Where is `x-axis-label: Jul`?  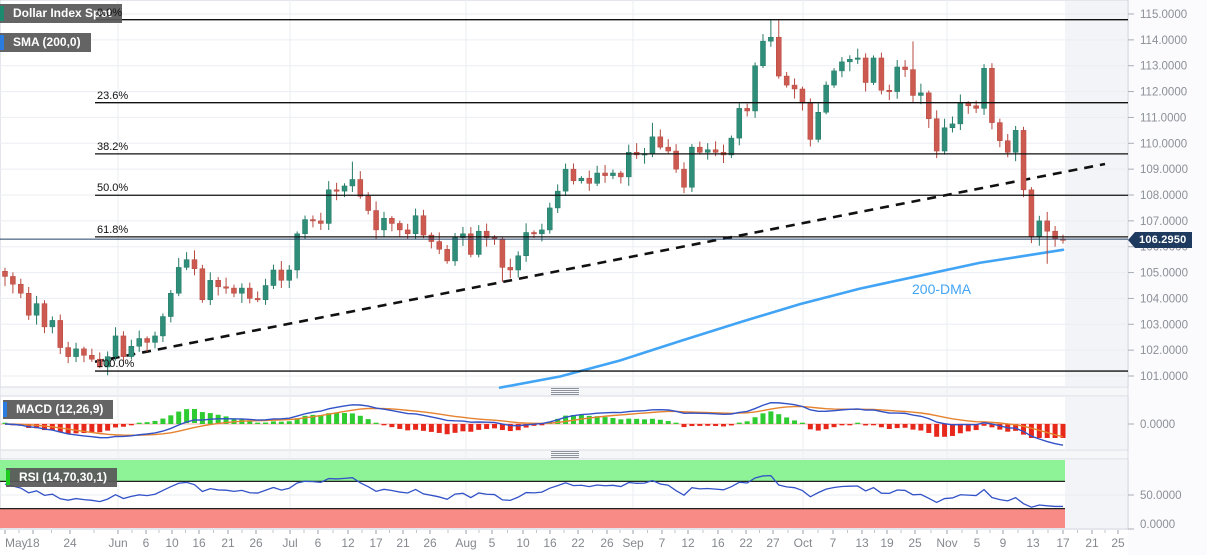
x-axis-label: Jul is located at coordinates (289, 543).